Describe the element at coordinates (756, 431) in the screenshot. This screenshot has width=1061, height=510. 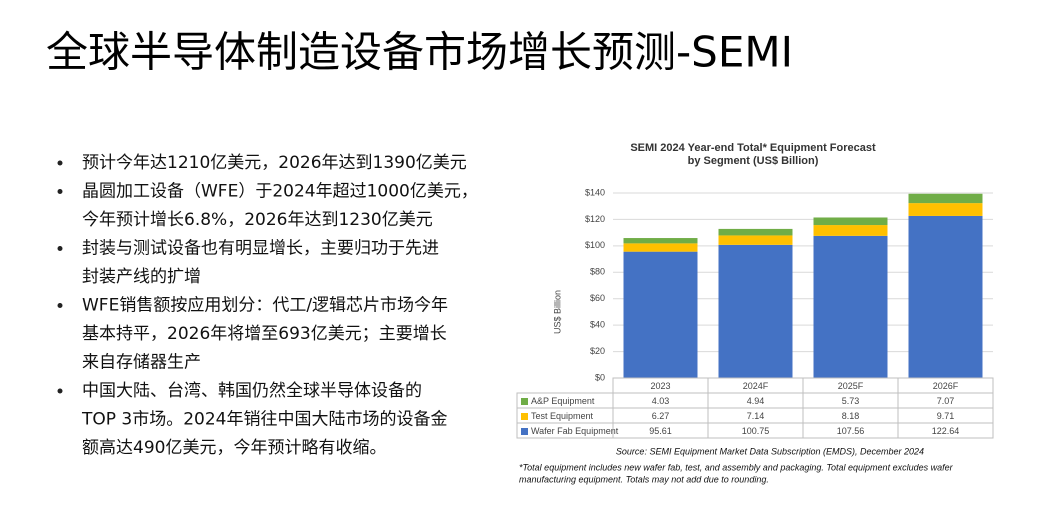
I see `table-value: 100.75` at that location.